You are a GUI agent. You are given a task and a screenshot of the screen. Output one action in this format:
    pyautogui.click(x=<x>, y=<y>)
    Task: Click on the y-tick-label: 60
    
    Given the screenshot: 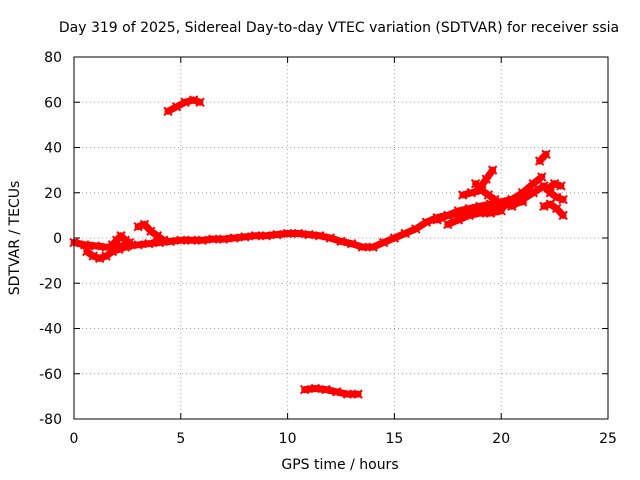 What is the action you would take?
    pyautogui.click(x=53, y=103)
    